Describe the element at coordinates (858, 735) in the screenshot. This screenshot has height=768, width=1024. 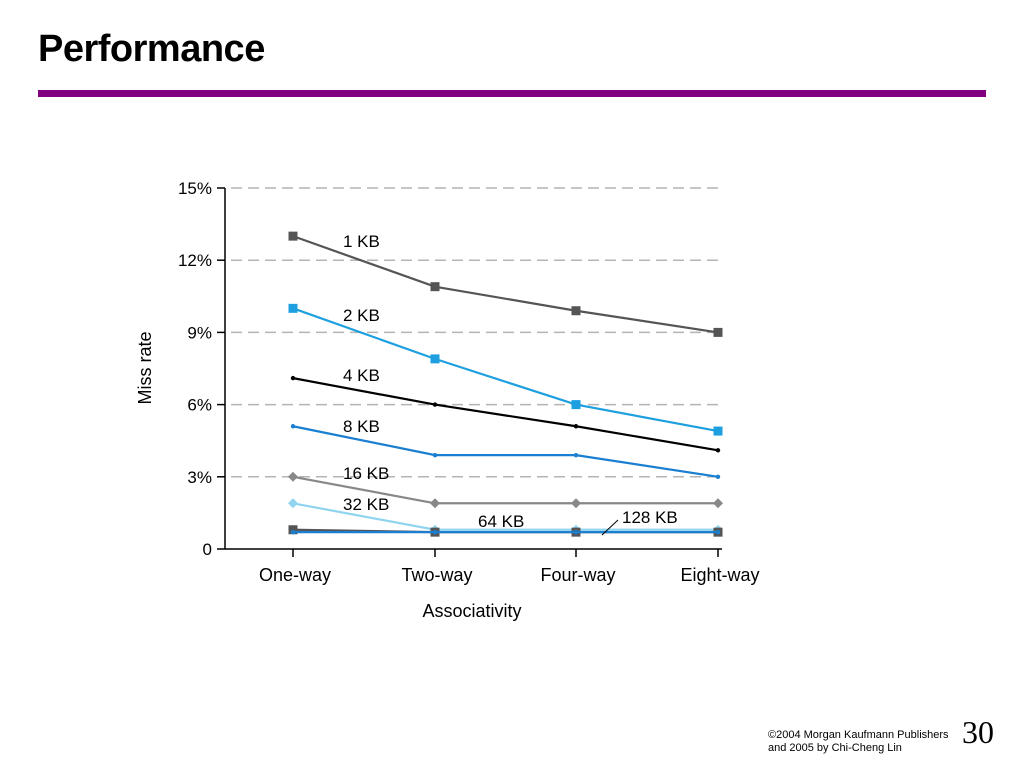
I see `copyright-line-1: ©2004 Morgan Kaufmann Publishers` at that location.